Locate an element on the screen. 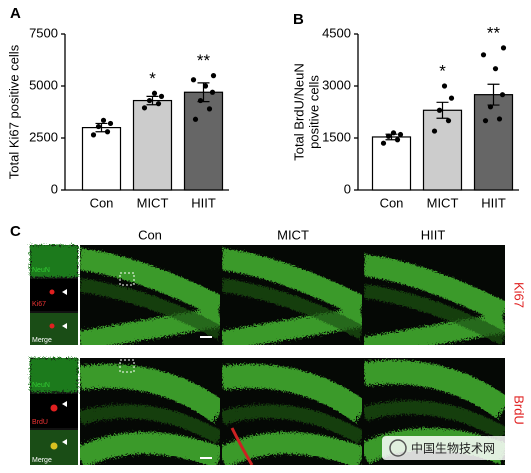 Image resolution: width=531 pixels, height=473 pixels. y-tick-label: 5000 is located at coordinates (43, 84).